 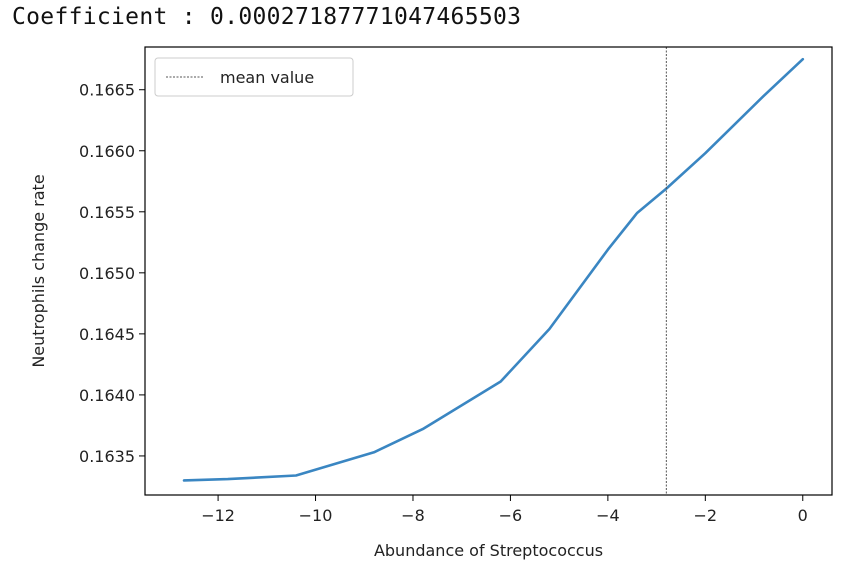 I want to click on coefficient-header: Coefficient : 0.0002718777104746550З, so click(x=267, y=17).